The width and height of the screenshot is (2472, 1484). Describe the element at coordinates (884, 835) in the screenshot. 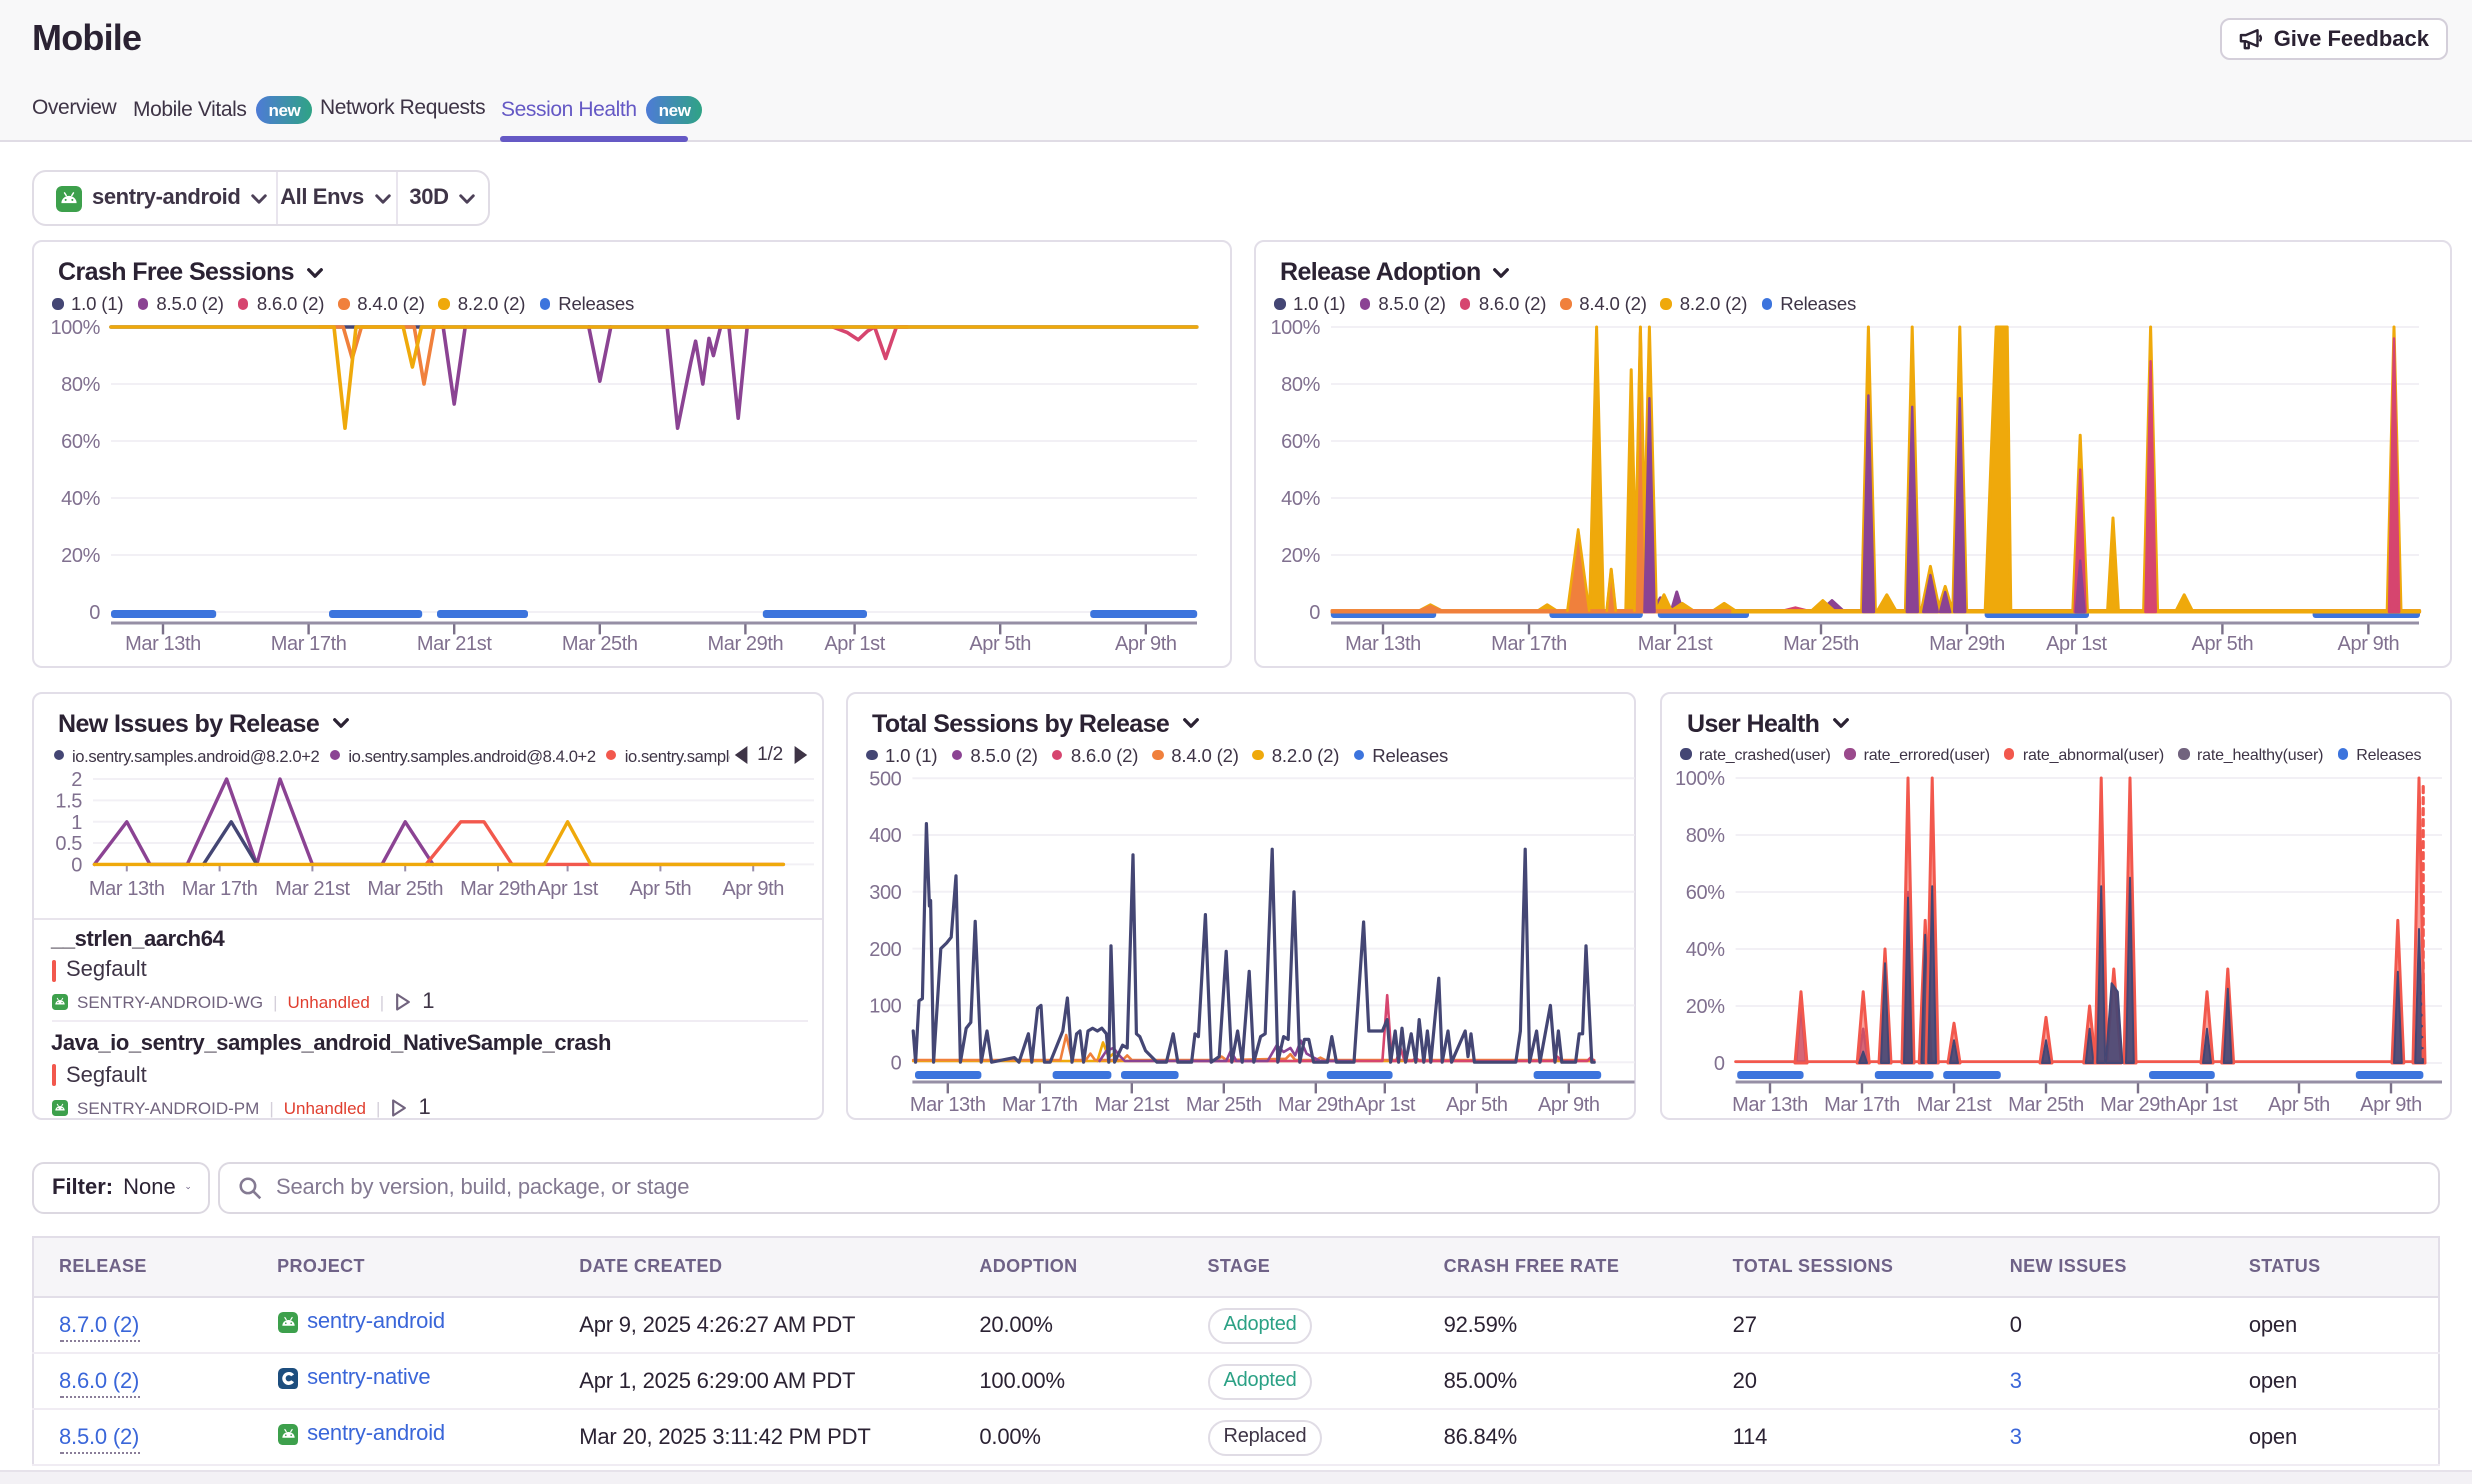

I see `svg-text: 400` at that location.